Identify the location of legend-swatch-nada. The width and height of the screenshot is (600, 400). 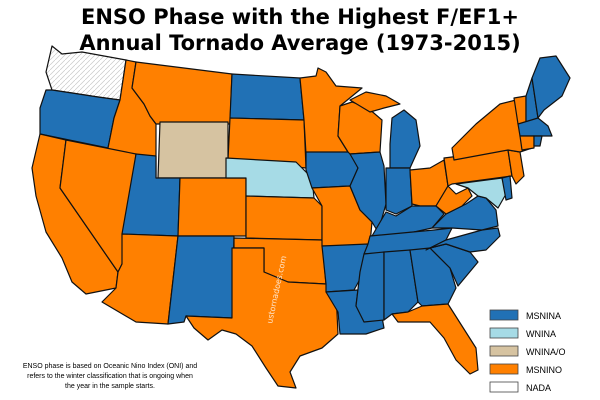
(504, 387).